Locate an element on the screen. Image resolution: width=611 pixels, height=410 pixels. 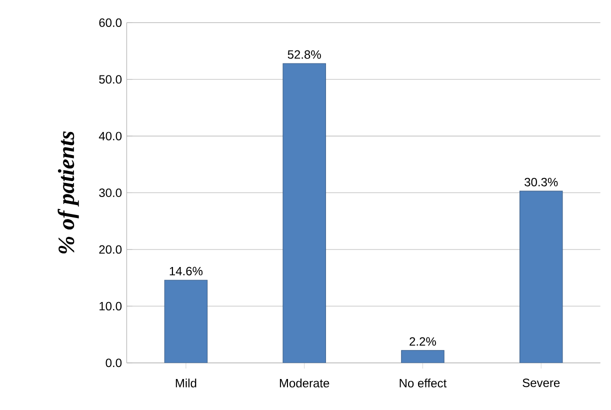
data-label: 30.3% is located at coordinates (541, 182).